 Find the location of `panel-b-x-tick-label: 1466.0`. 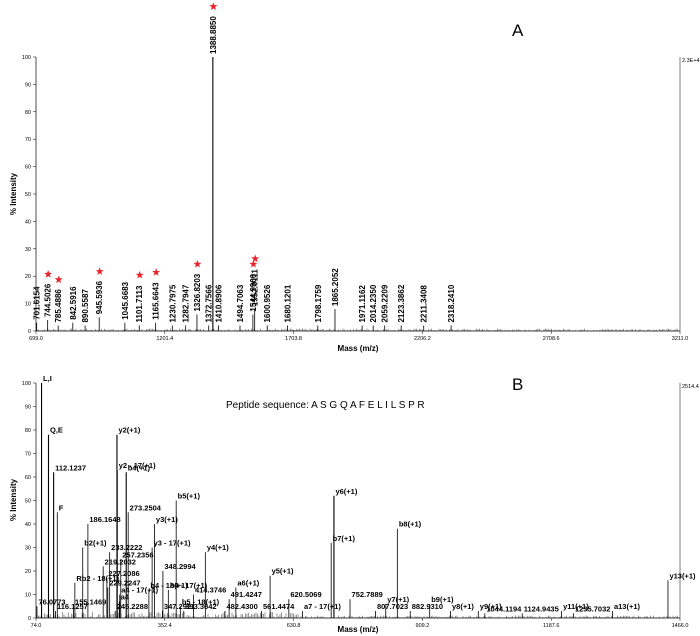

panel-b-x-tick-label: 1466.0 is located at coordinates (680, 626).